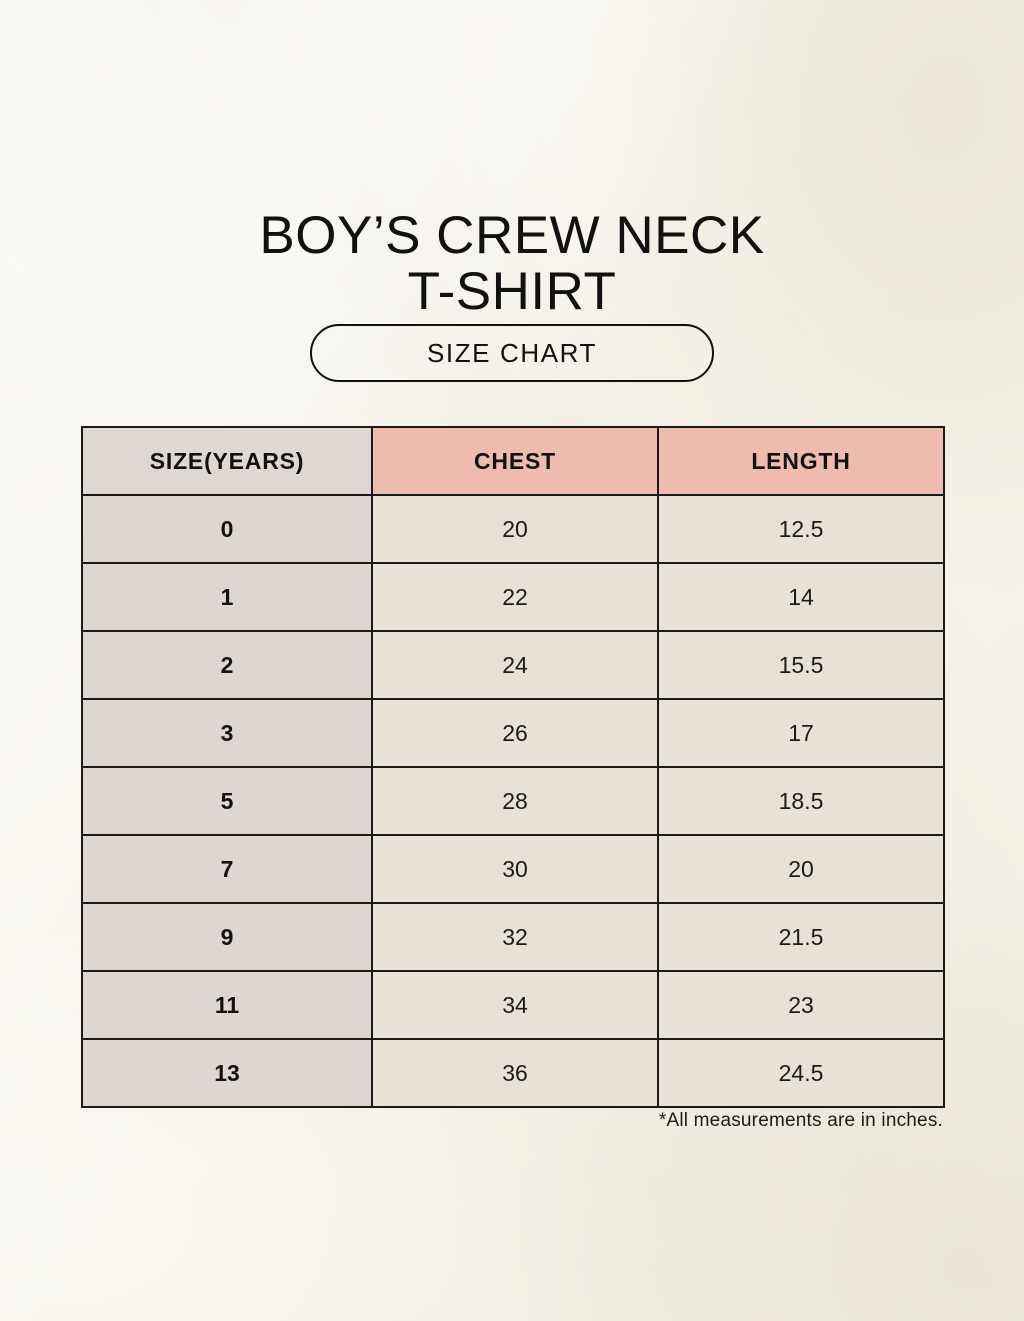 Image resolution: width=1024 pixels, height=1321 pixels. What do you see at coordinates (227, 529) in the screenshot?
I see `cell-size: 0` at bounding box center [227, 529].